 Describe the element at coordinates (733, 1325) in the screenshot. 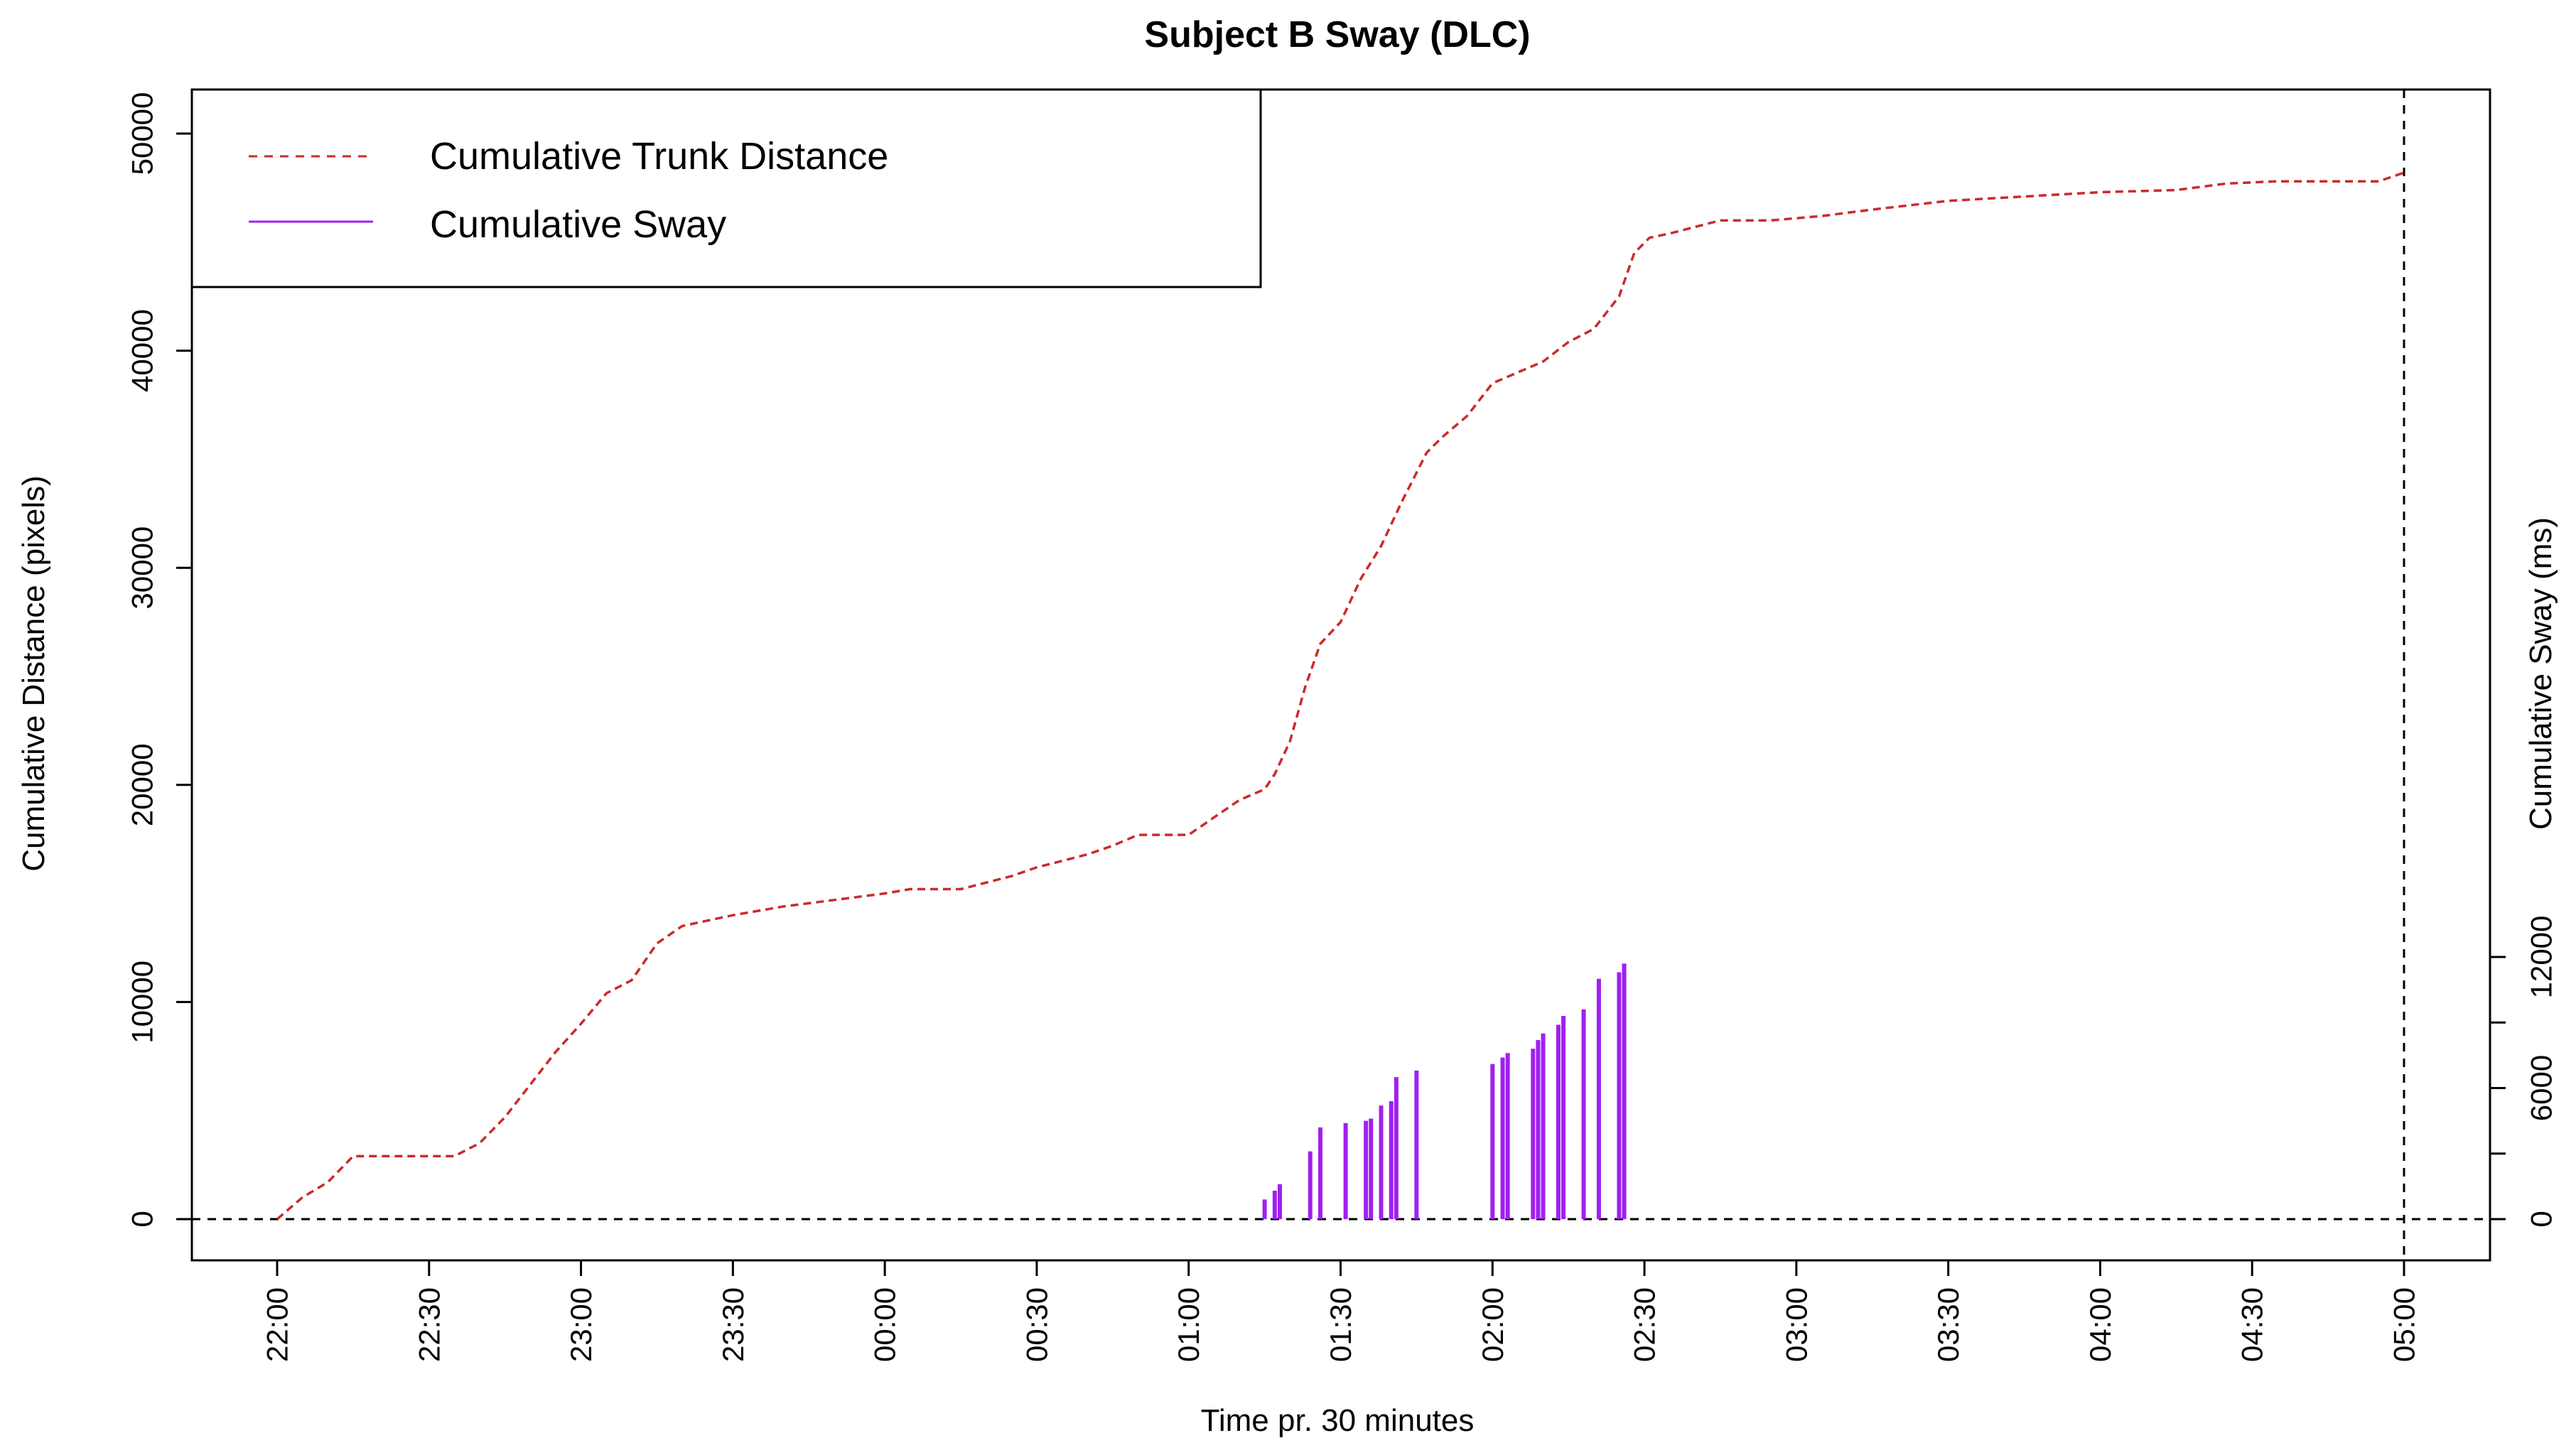

I see `x-tick-label: 23:30` at that location.